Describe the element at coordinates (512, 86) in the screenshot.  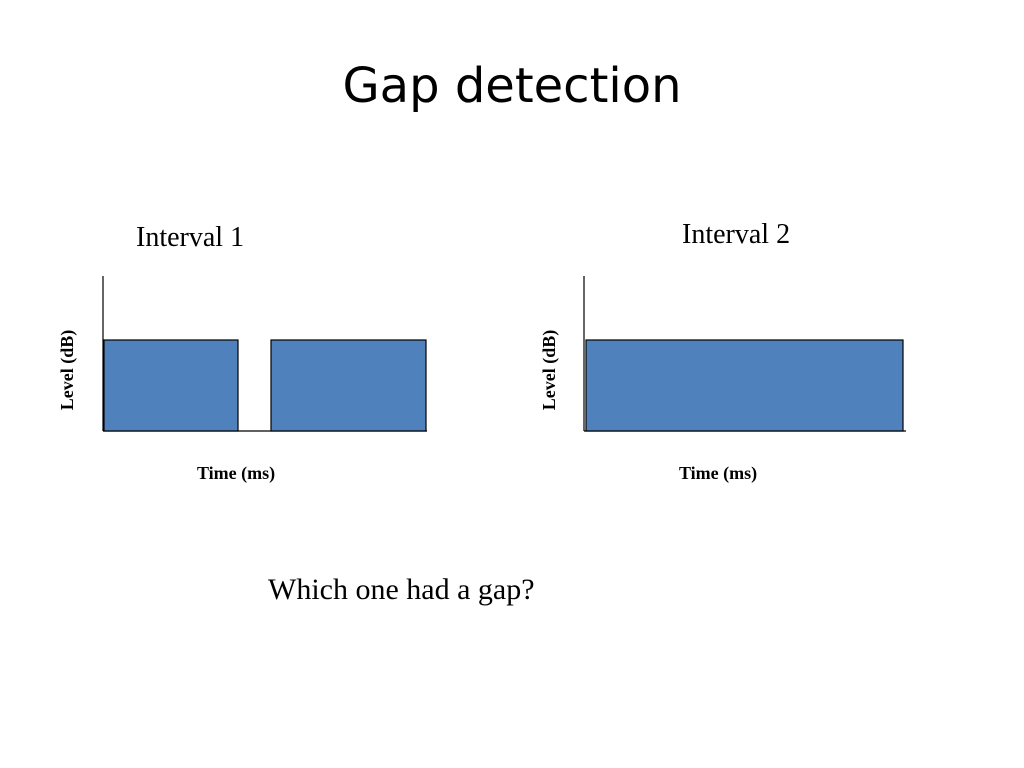
I see `slide-title: Gap detection` at that location.